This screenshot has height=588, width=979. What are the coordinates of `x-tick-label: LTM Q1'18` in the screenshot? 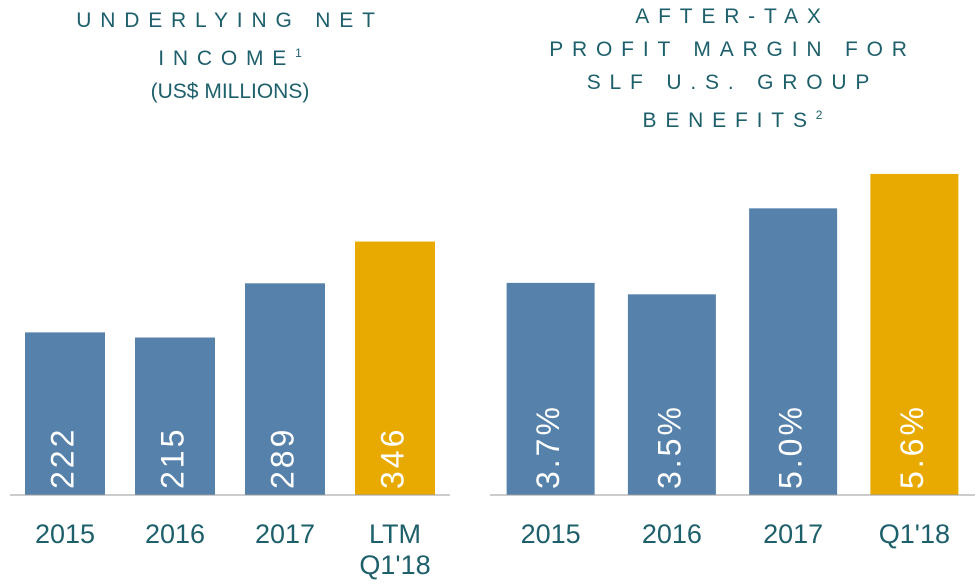 It's located at (395, 549).